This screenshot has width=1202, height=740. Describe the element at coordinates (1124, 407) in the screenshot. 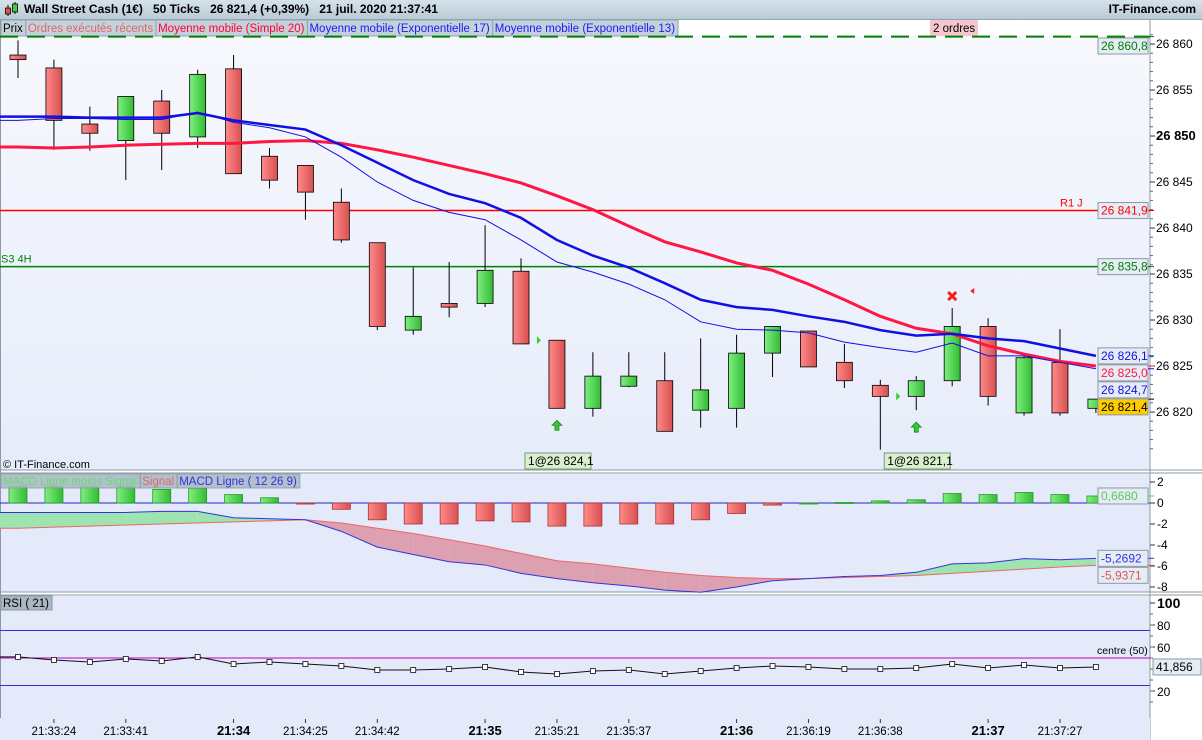

I see `last-price-label: 26 821,4` at that location.